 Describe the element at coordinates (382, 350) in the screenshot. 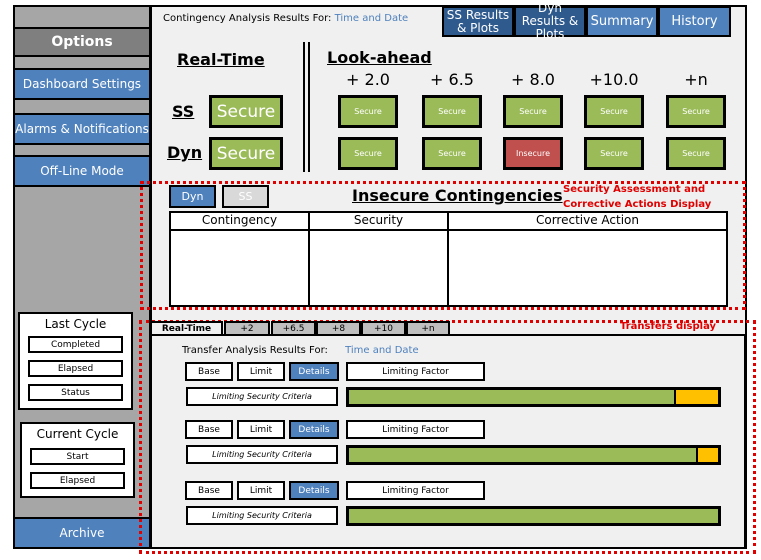

I see `transfer-header-time: Time and Date` at that location.